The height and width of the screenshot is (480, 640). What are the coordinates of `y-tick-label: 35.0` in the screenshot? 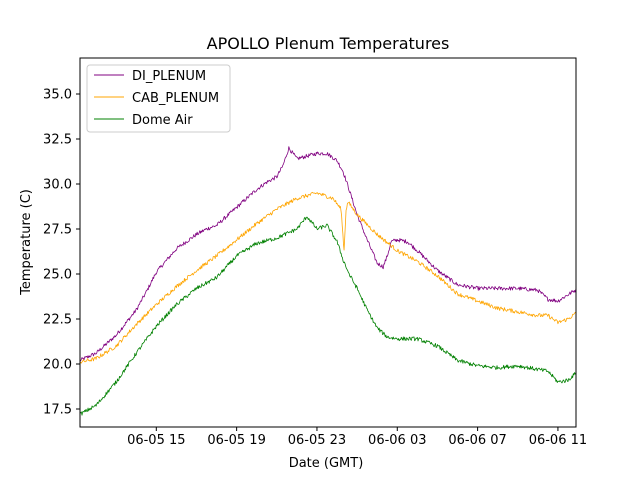 It's located at (57, 95).